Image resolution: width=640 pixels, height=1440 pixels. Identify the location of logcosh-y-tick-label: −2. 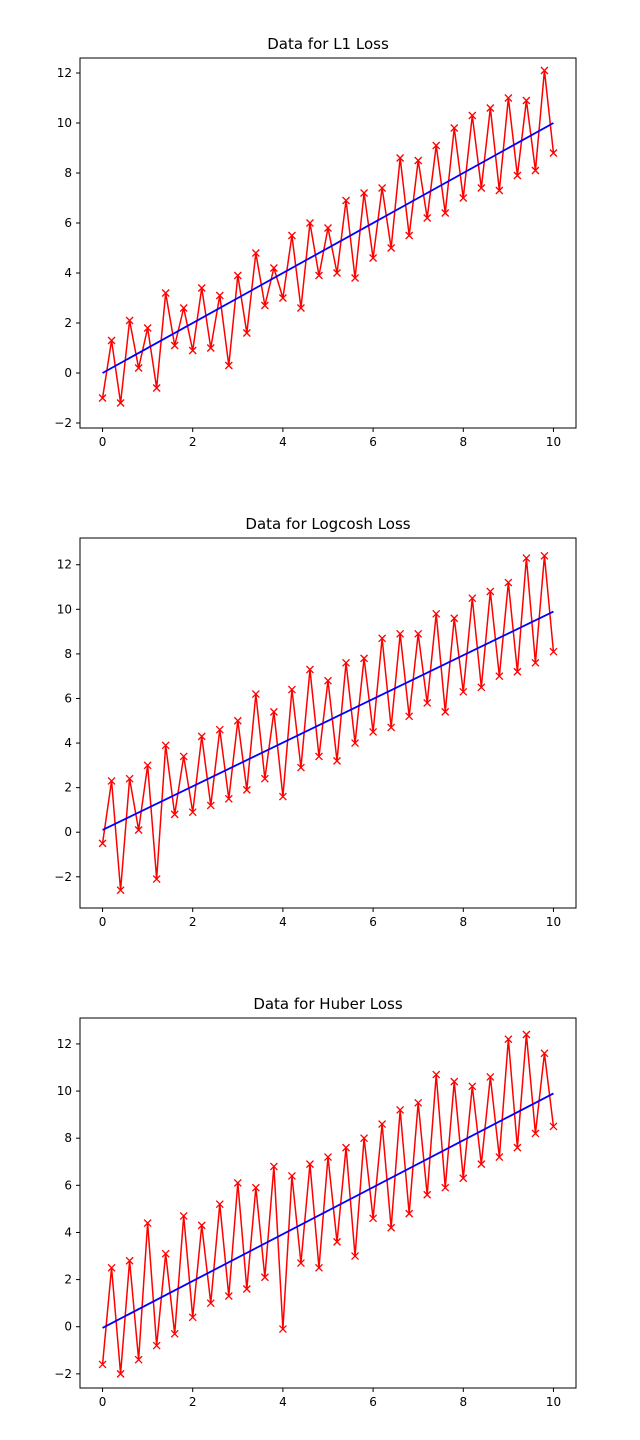
(63, 877).